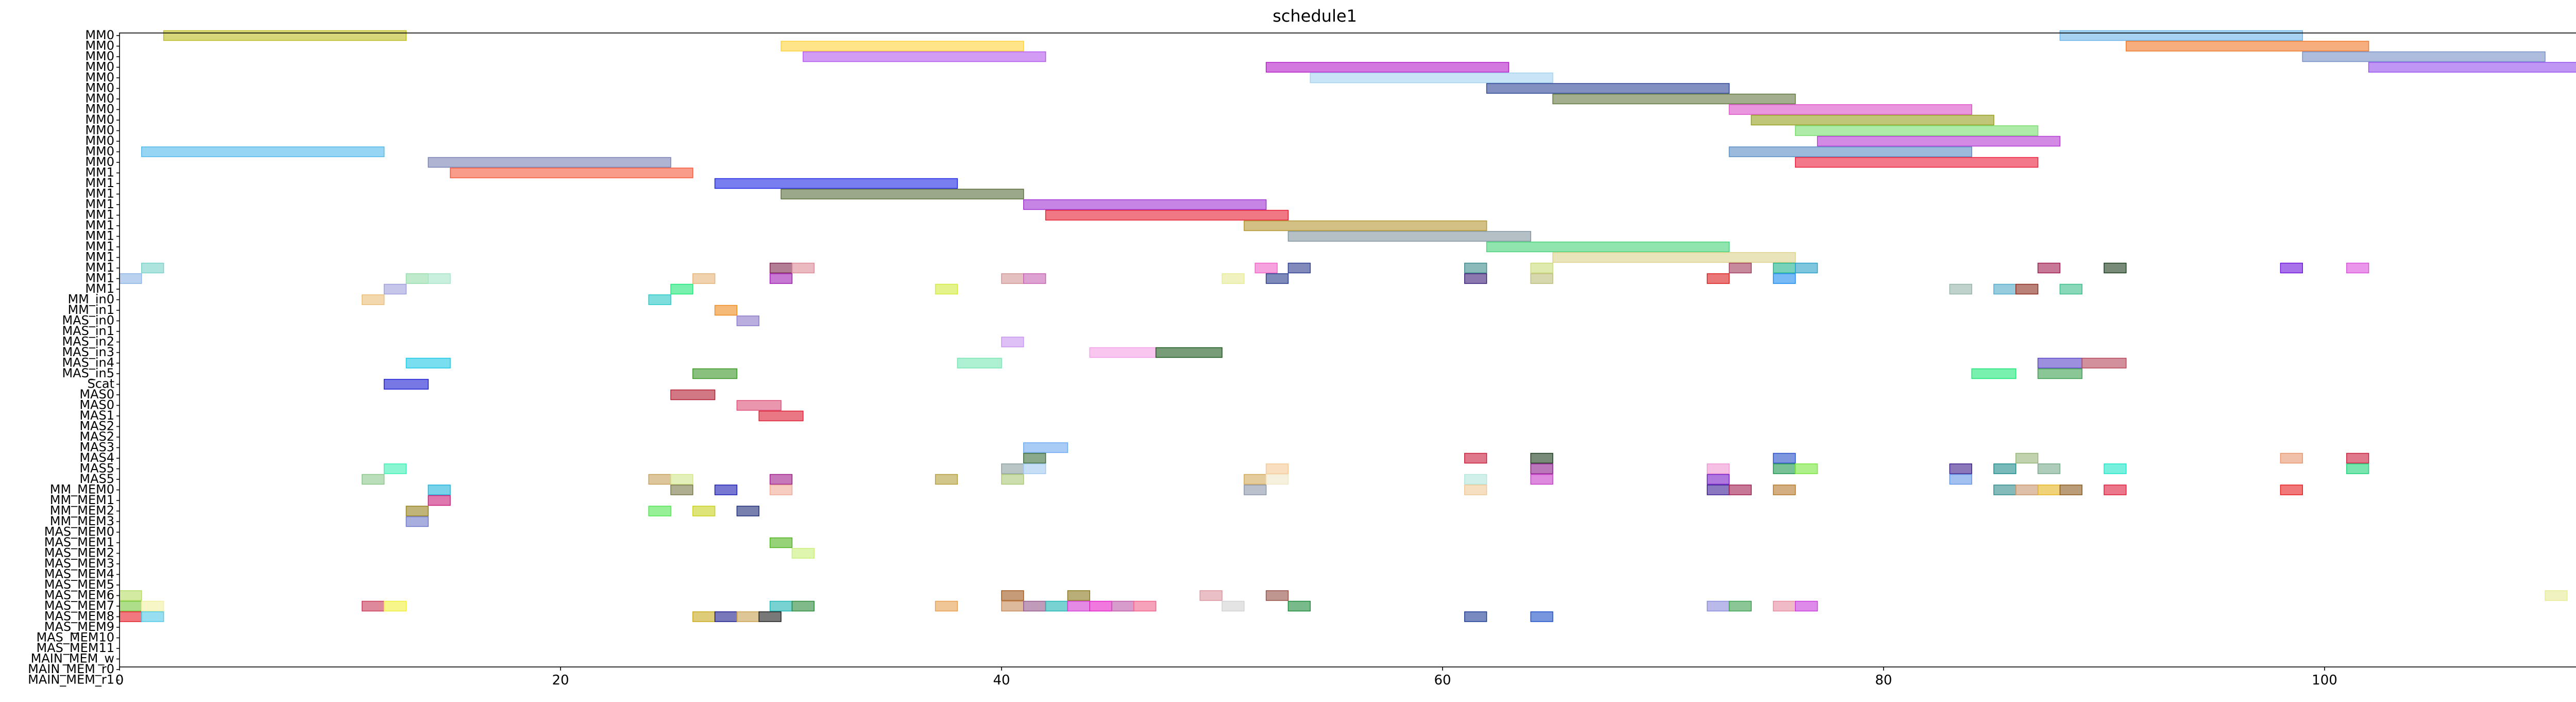 This screenshot has width=2576, height=702. I want to click on chart-title: schedule1, so click(1315, 16).